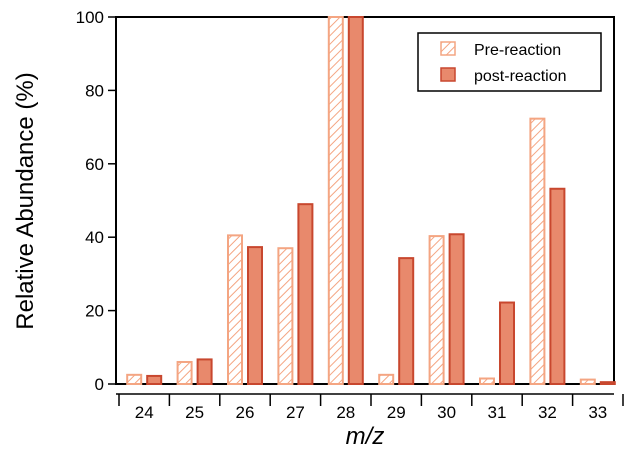  What do you see at coordinates (94, 237) in the screenshot?
I see `y-tick-label: 40` at bounding box center [94, 237].